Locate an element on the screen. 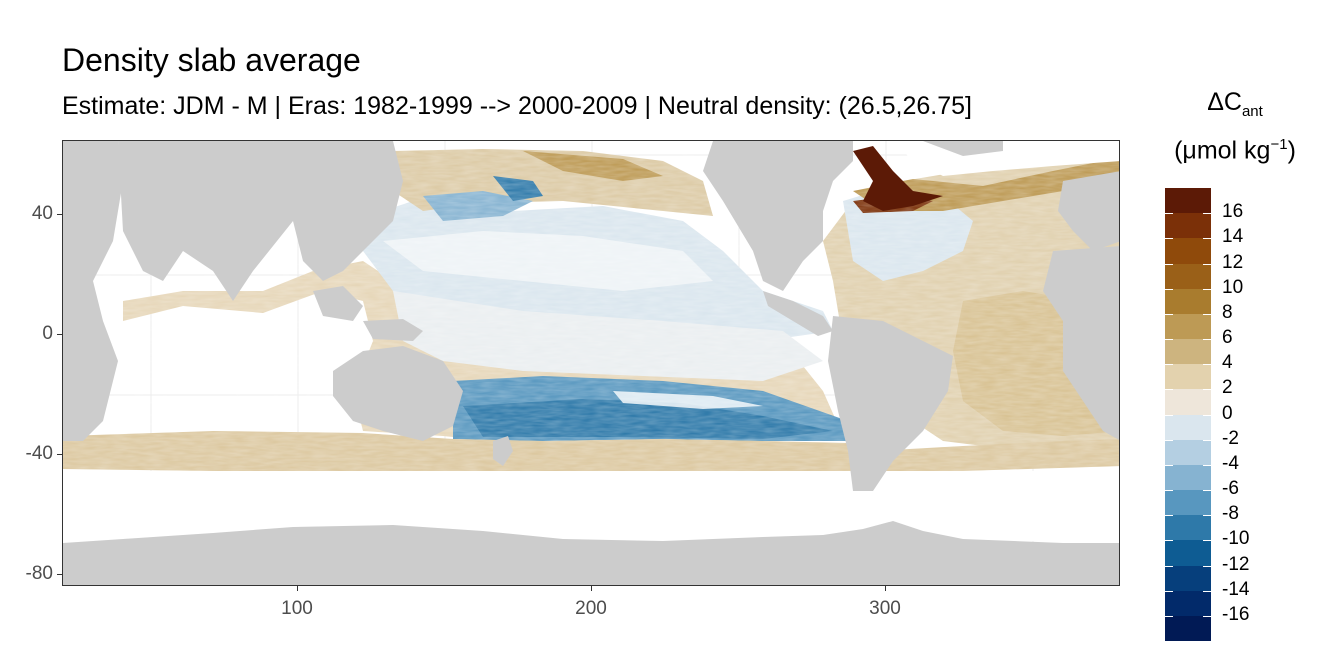 This screenshot has height=672, width=1344. no-data-band is located at coordinates (591, 506).